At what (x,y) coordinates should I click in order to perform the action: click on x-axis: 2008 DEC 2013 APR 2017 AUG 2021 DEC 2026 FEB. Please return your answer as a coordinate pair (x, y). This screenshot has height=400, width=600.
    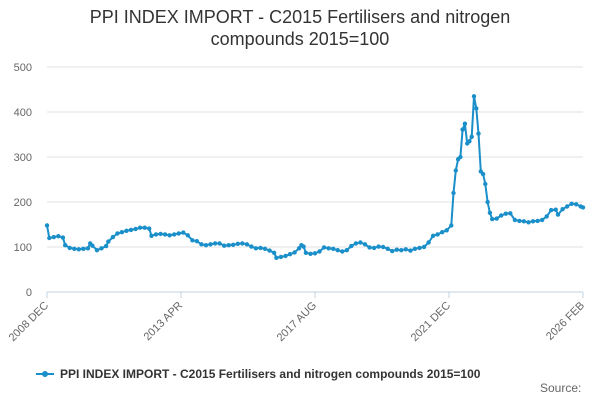
    Looking at the image, I should click on (297, 317).